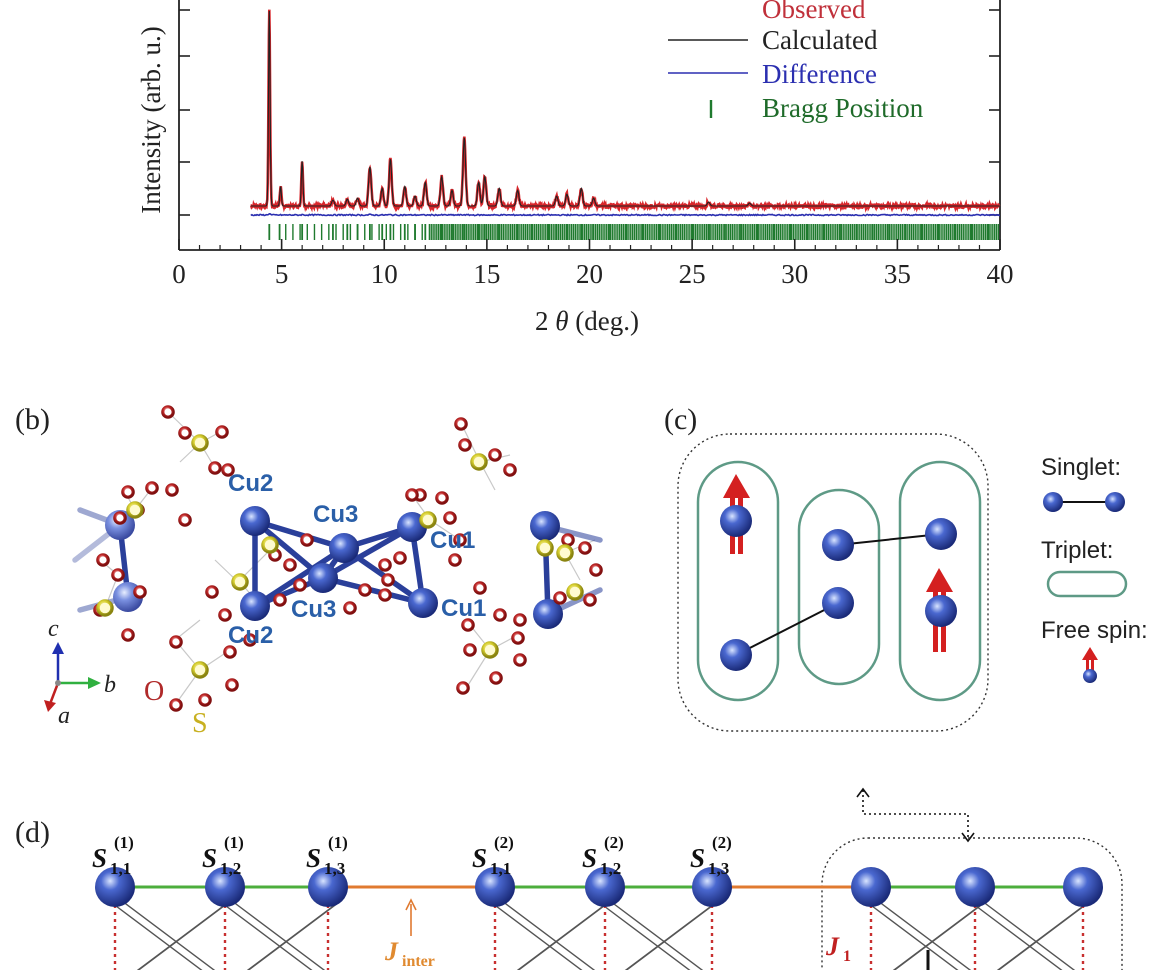  What do you see at coordinates (1094, 630) in the screenshot?
I see `free-spin-legend-label: Free spin:` at bounding box center [1094, 630].